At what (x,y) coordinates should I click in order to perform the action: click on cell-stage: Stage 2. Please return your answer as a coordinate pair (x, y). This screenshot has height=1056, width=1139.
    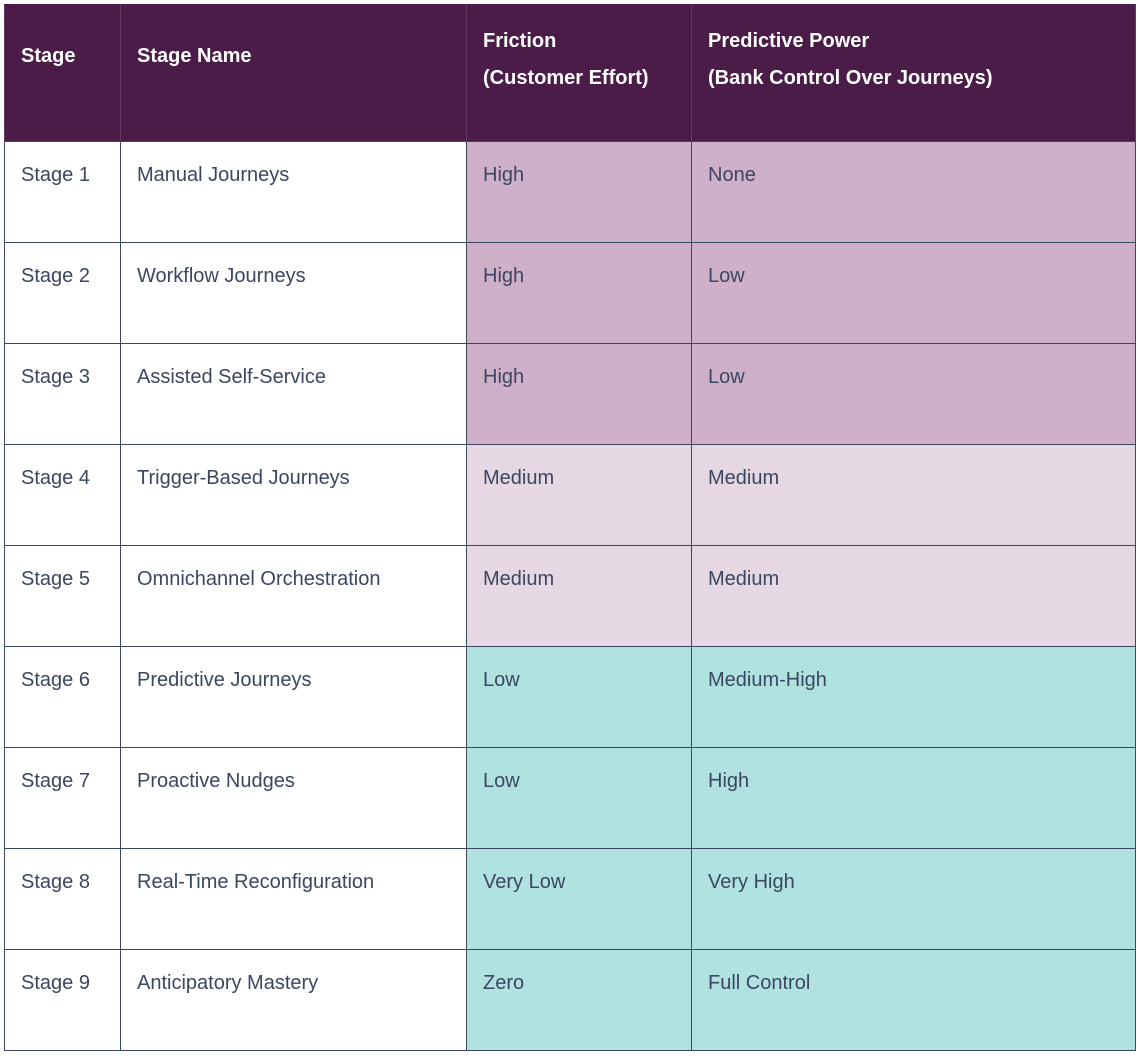
    Looking at the image, I should click on (62, 293).